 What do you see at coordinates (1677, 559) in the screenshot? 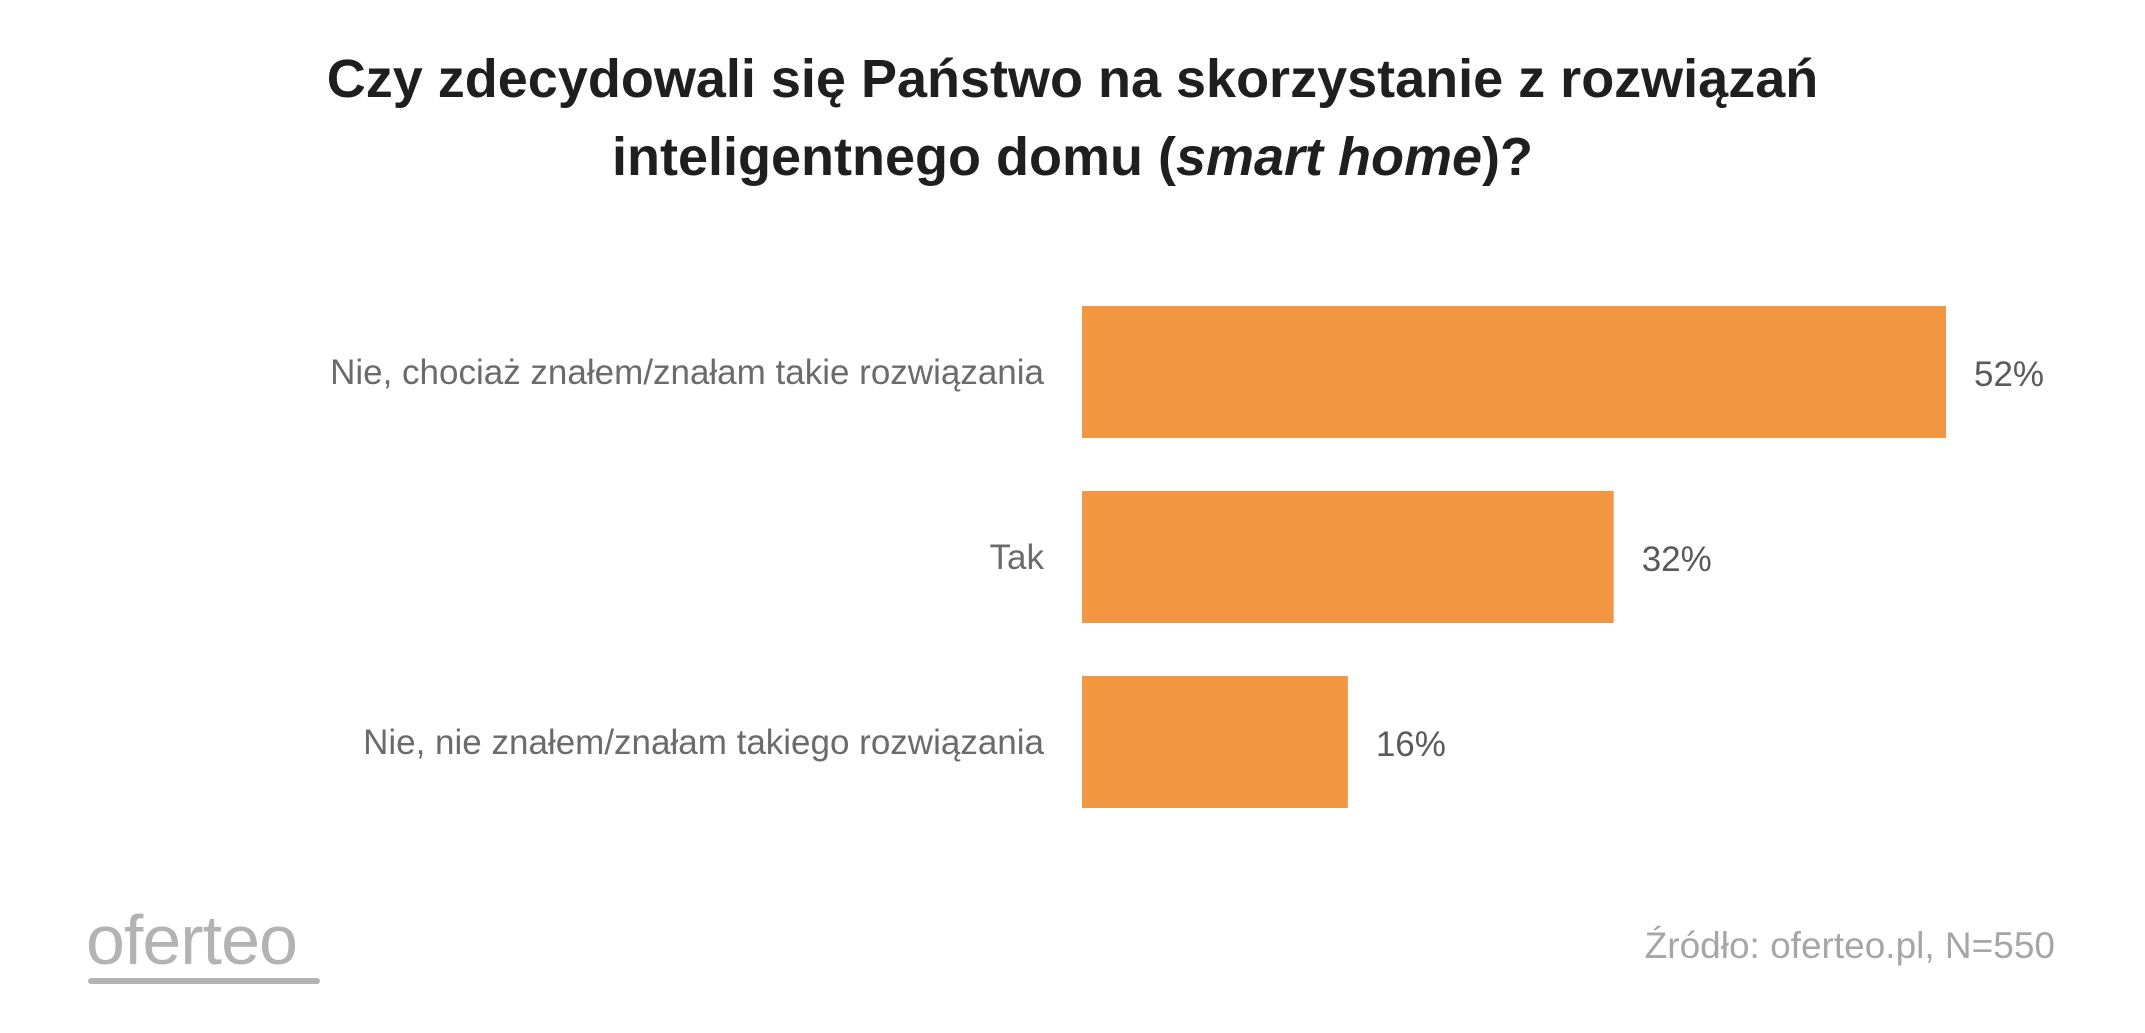
I see `value-label-2: 32%` at bounding box center [1677, 559].